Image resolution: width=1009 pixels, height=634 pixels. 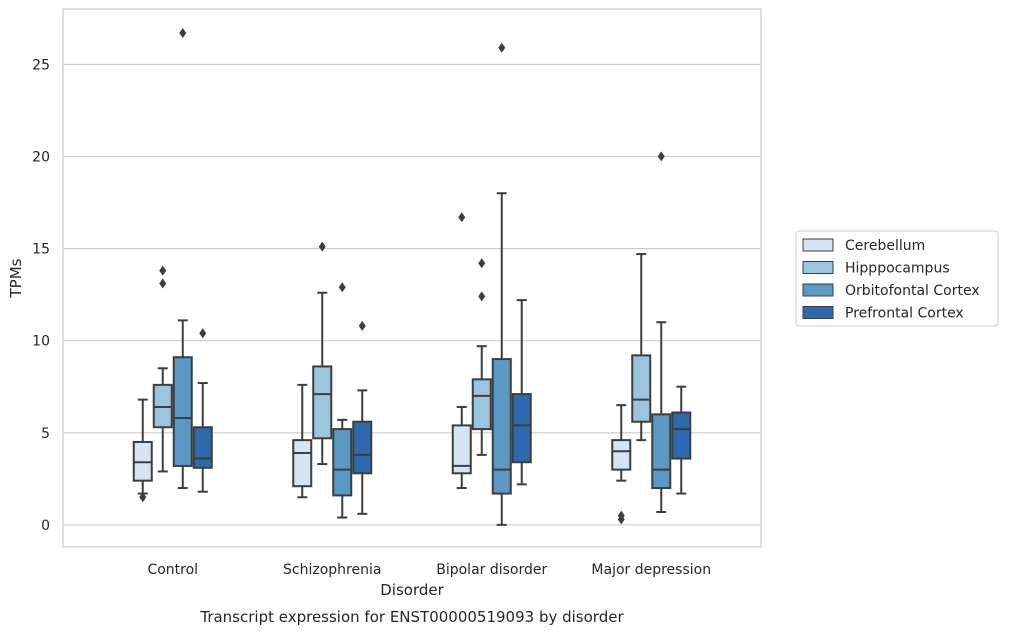 I want to click on y-tick-label: 25, so click(x=41, y=65).